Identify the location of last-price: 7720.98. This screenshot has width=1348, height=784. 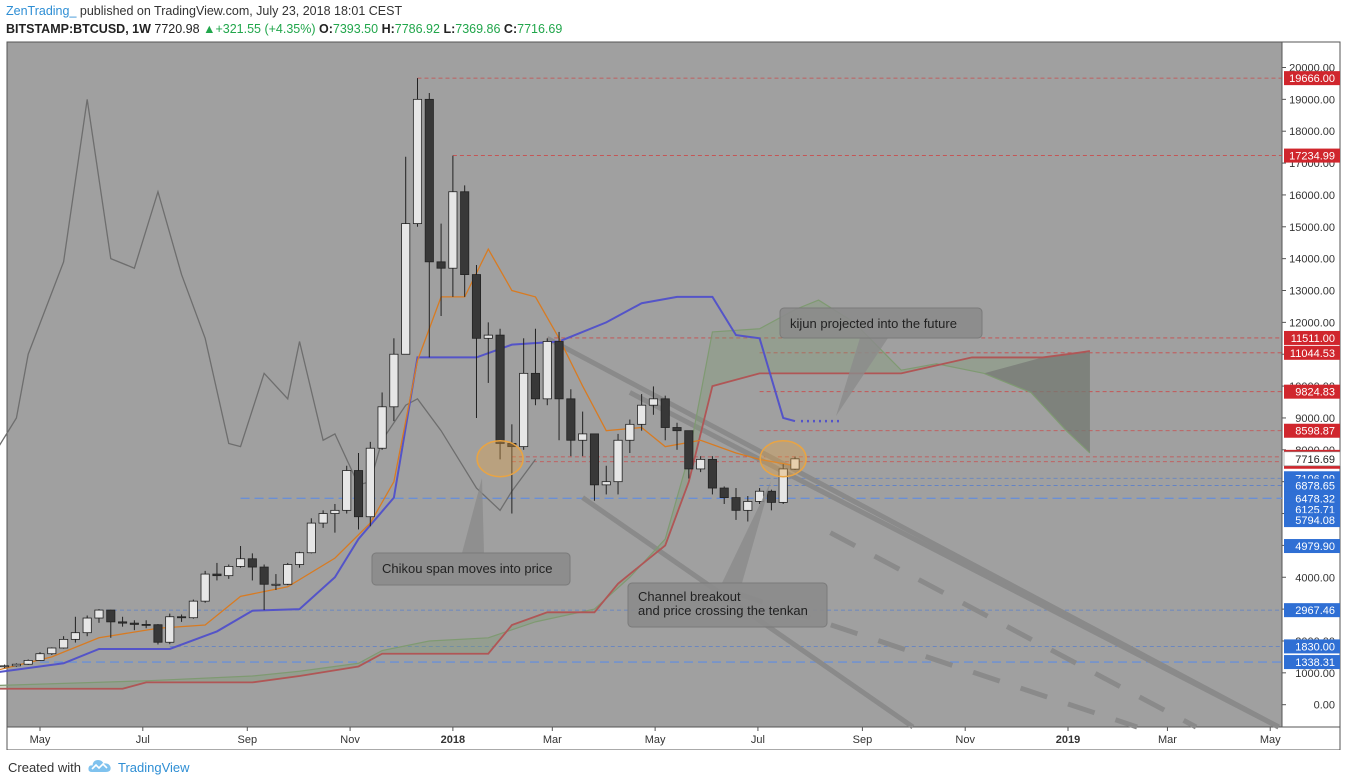
(177, 29).